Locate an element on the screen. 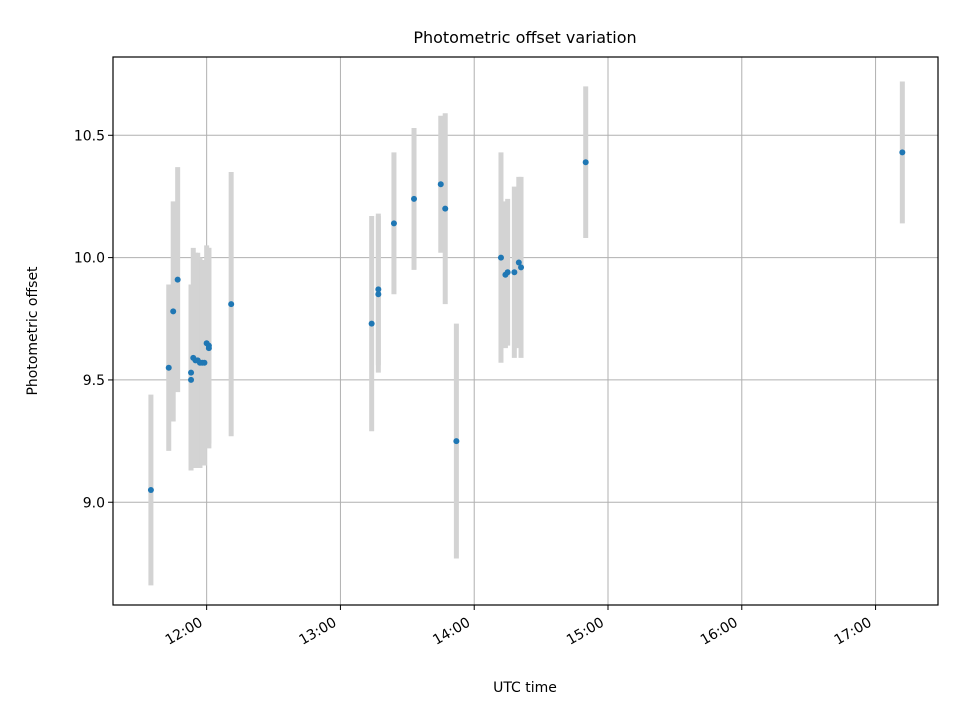 This screenshot has height=720, width=960. y-tick-label: 10.0 is located at coordinates (89, 259).